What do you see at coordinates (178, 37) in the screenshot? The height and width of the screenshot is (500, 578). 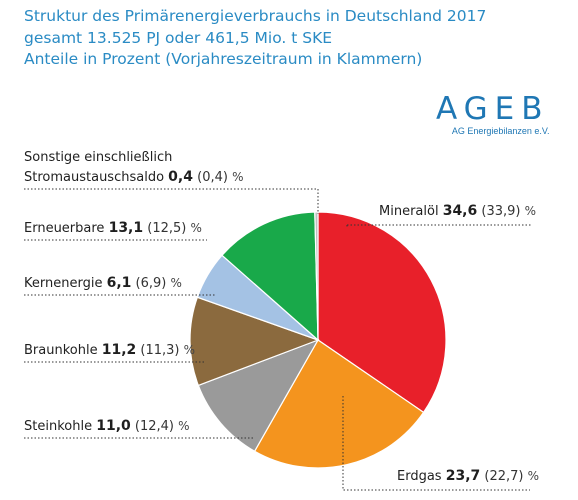 I see `chart-subtitle-total: gesamt 13.525 PJ oder 461,5 Mio. t SKE` at bounding box center [178, 37].